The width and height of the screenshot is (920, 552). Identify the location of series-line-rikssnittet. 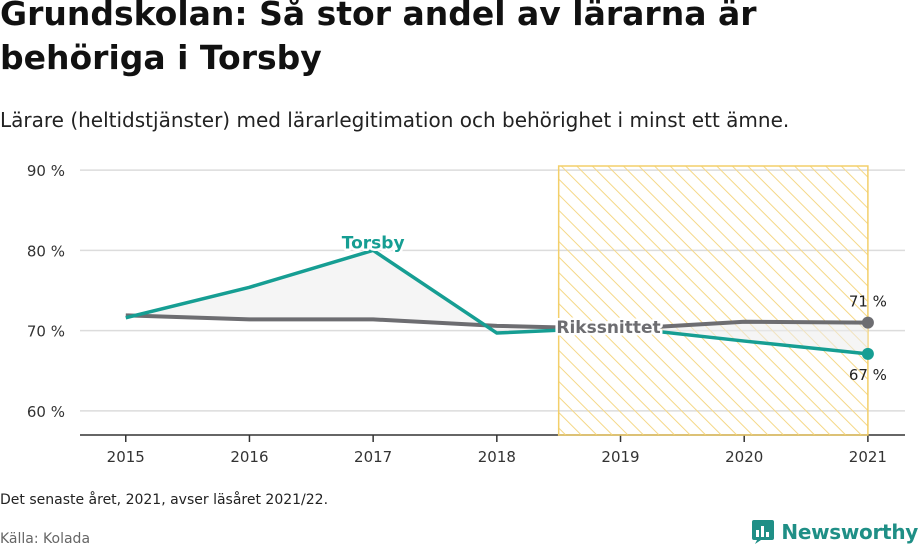
(496, 322).